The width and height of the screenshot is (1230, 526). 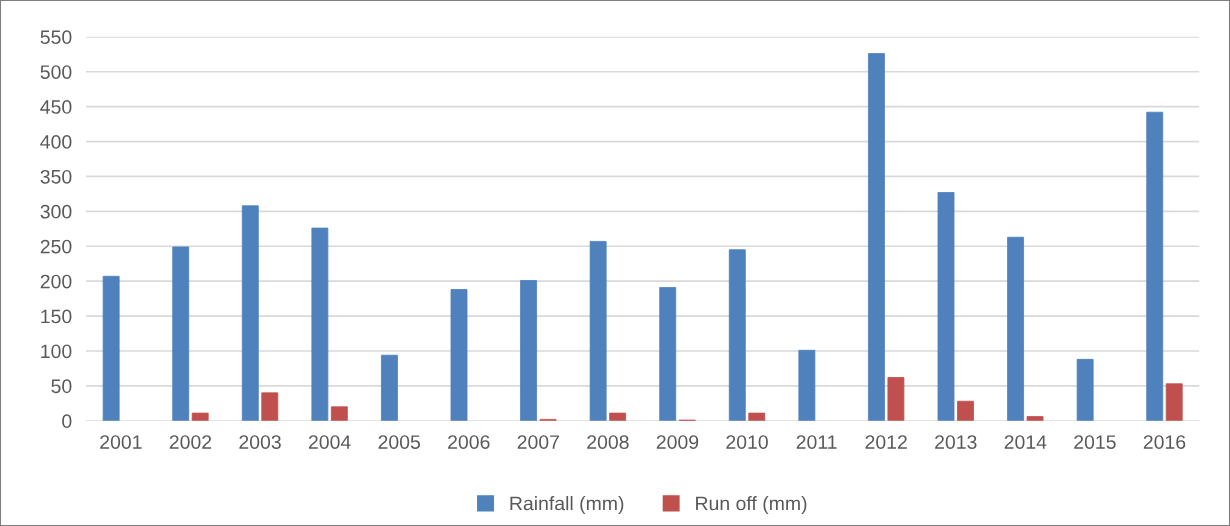 I want to click on x-tick-label: 2007, so click(x=538, y=442).